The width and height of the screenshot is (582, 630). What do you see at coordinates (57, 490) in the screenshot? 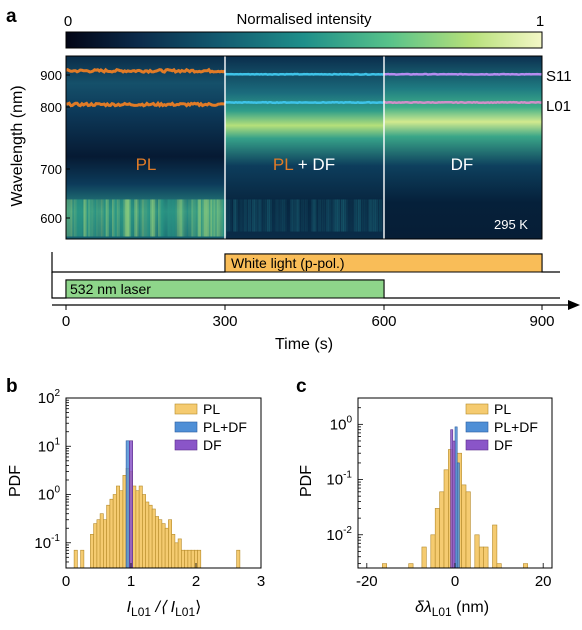
I see `y-tick-exponent: 0` at bounding box center [57, 490].